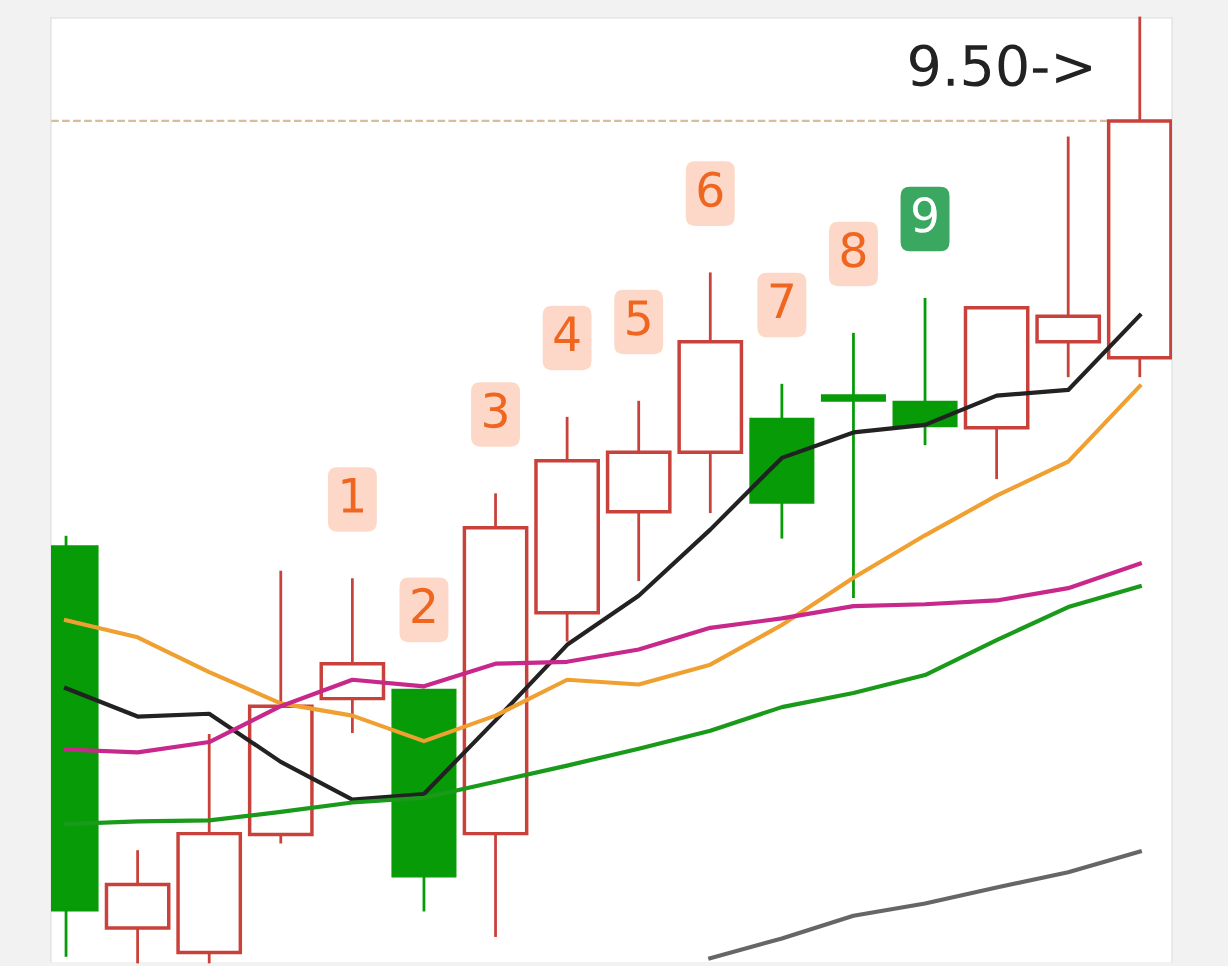  What do you see at coordinates (495, 410) in the screenshot?
I see `annotation: 3` at bounding box center [495, 410].